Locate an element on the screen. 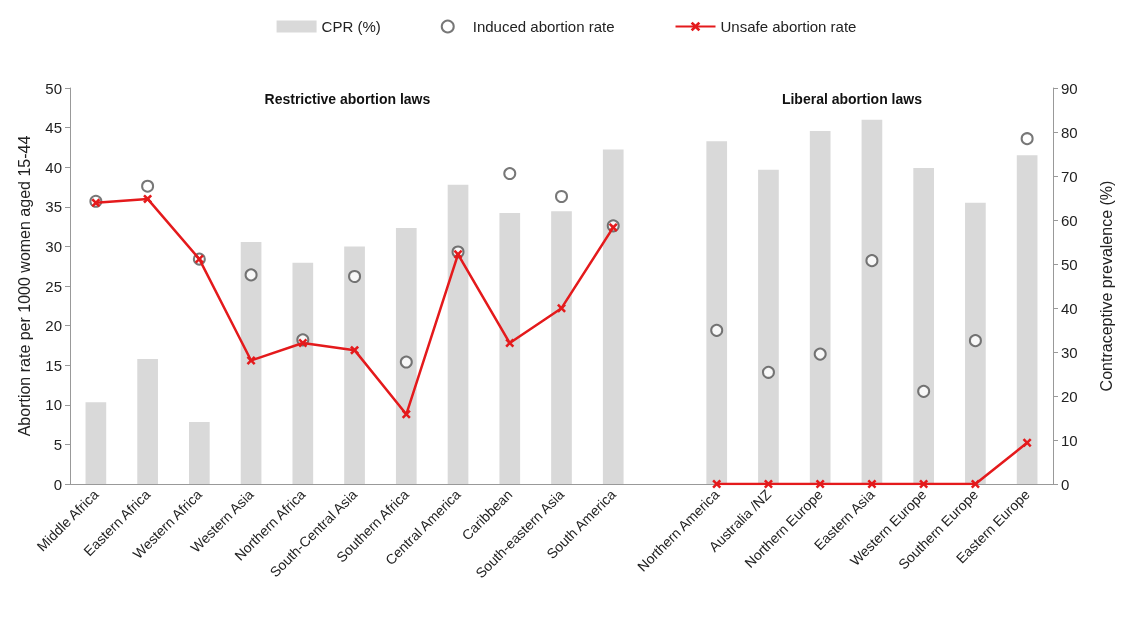  y-tick-label: 5 is located at coordinates (57, 444).